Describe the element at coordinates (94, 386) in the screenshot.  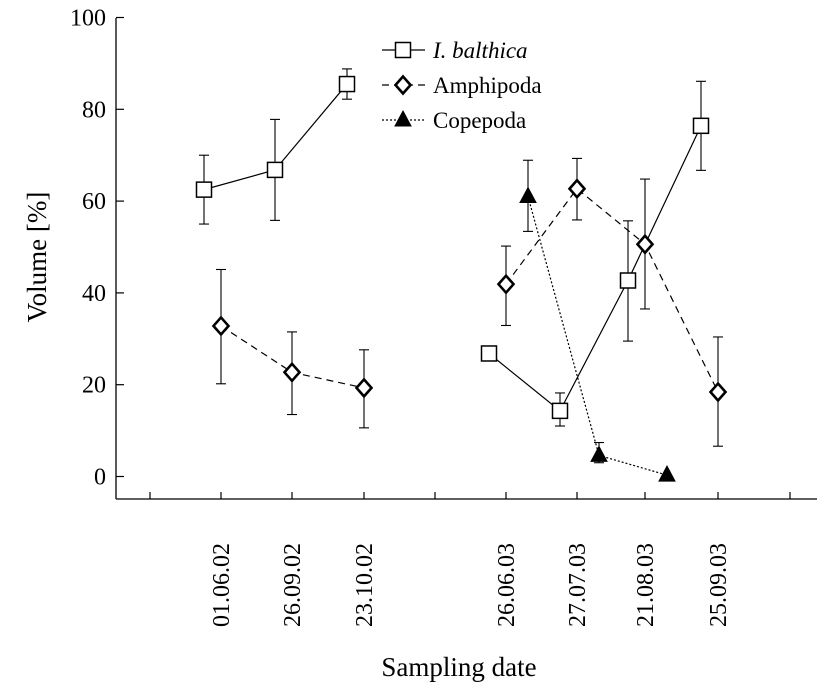
I see `y-tick-label: 20` at that location.